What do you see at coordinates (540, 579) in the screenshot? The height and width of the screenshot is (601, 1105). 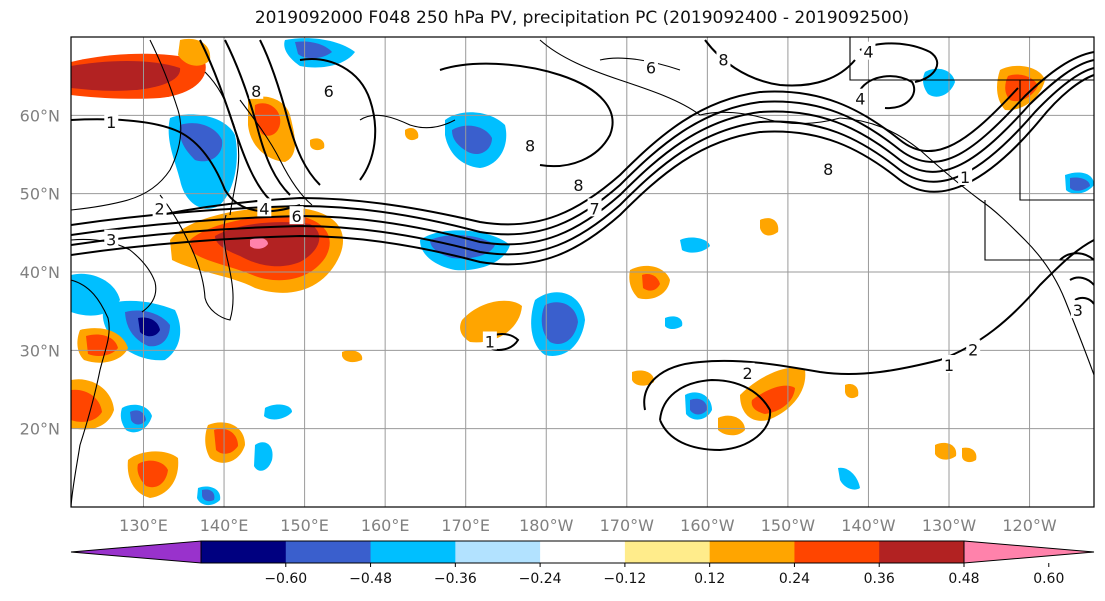 I see `colorbar-tick-label: −0.24` at bounding box center [540, 579].